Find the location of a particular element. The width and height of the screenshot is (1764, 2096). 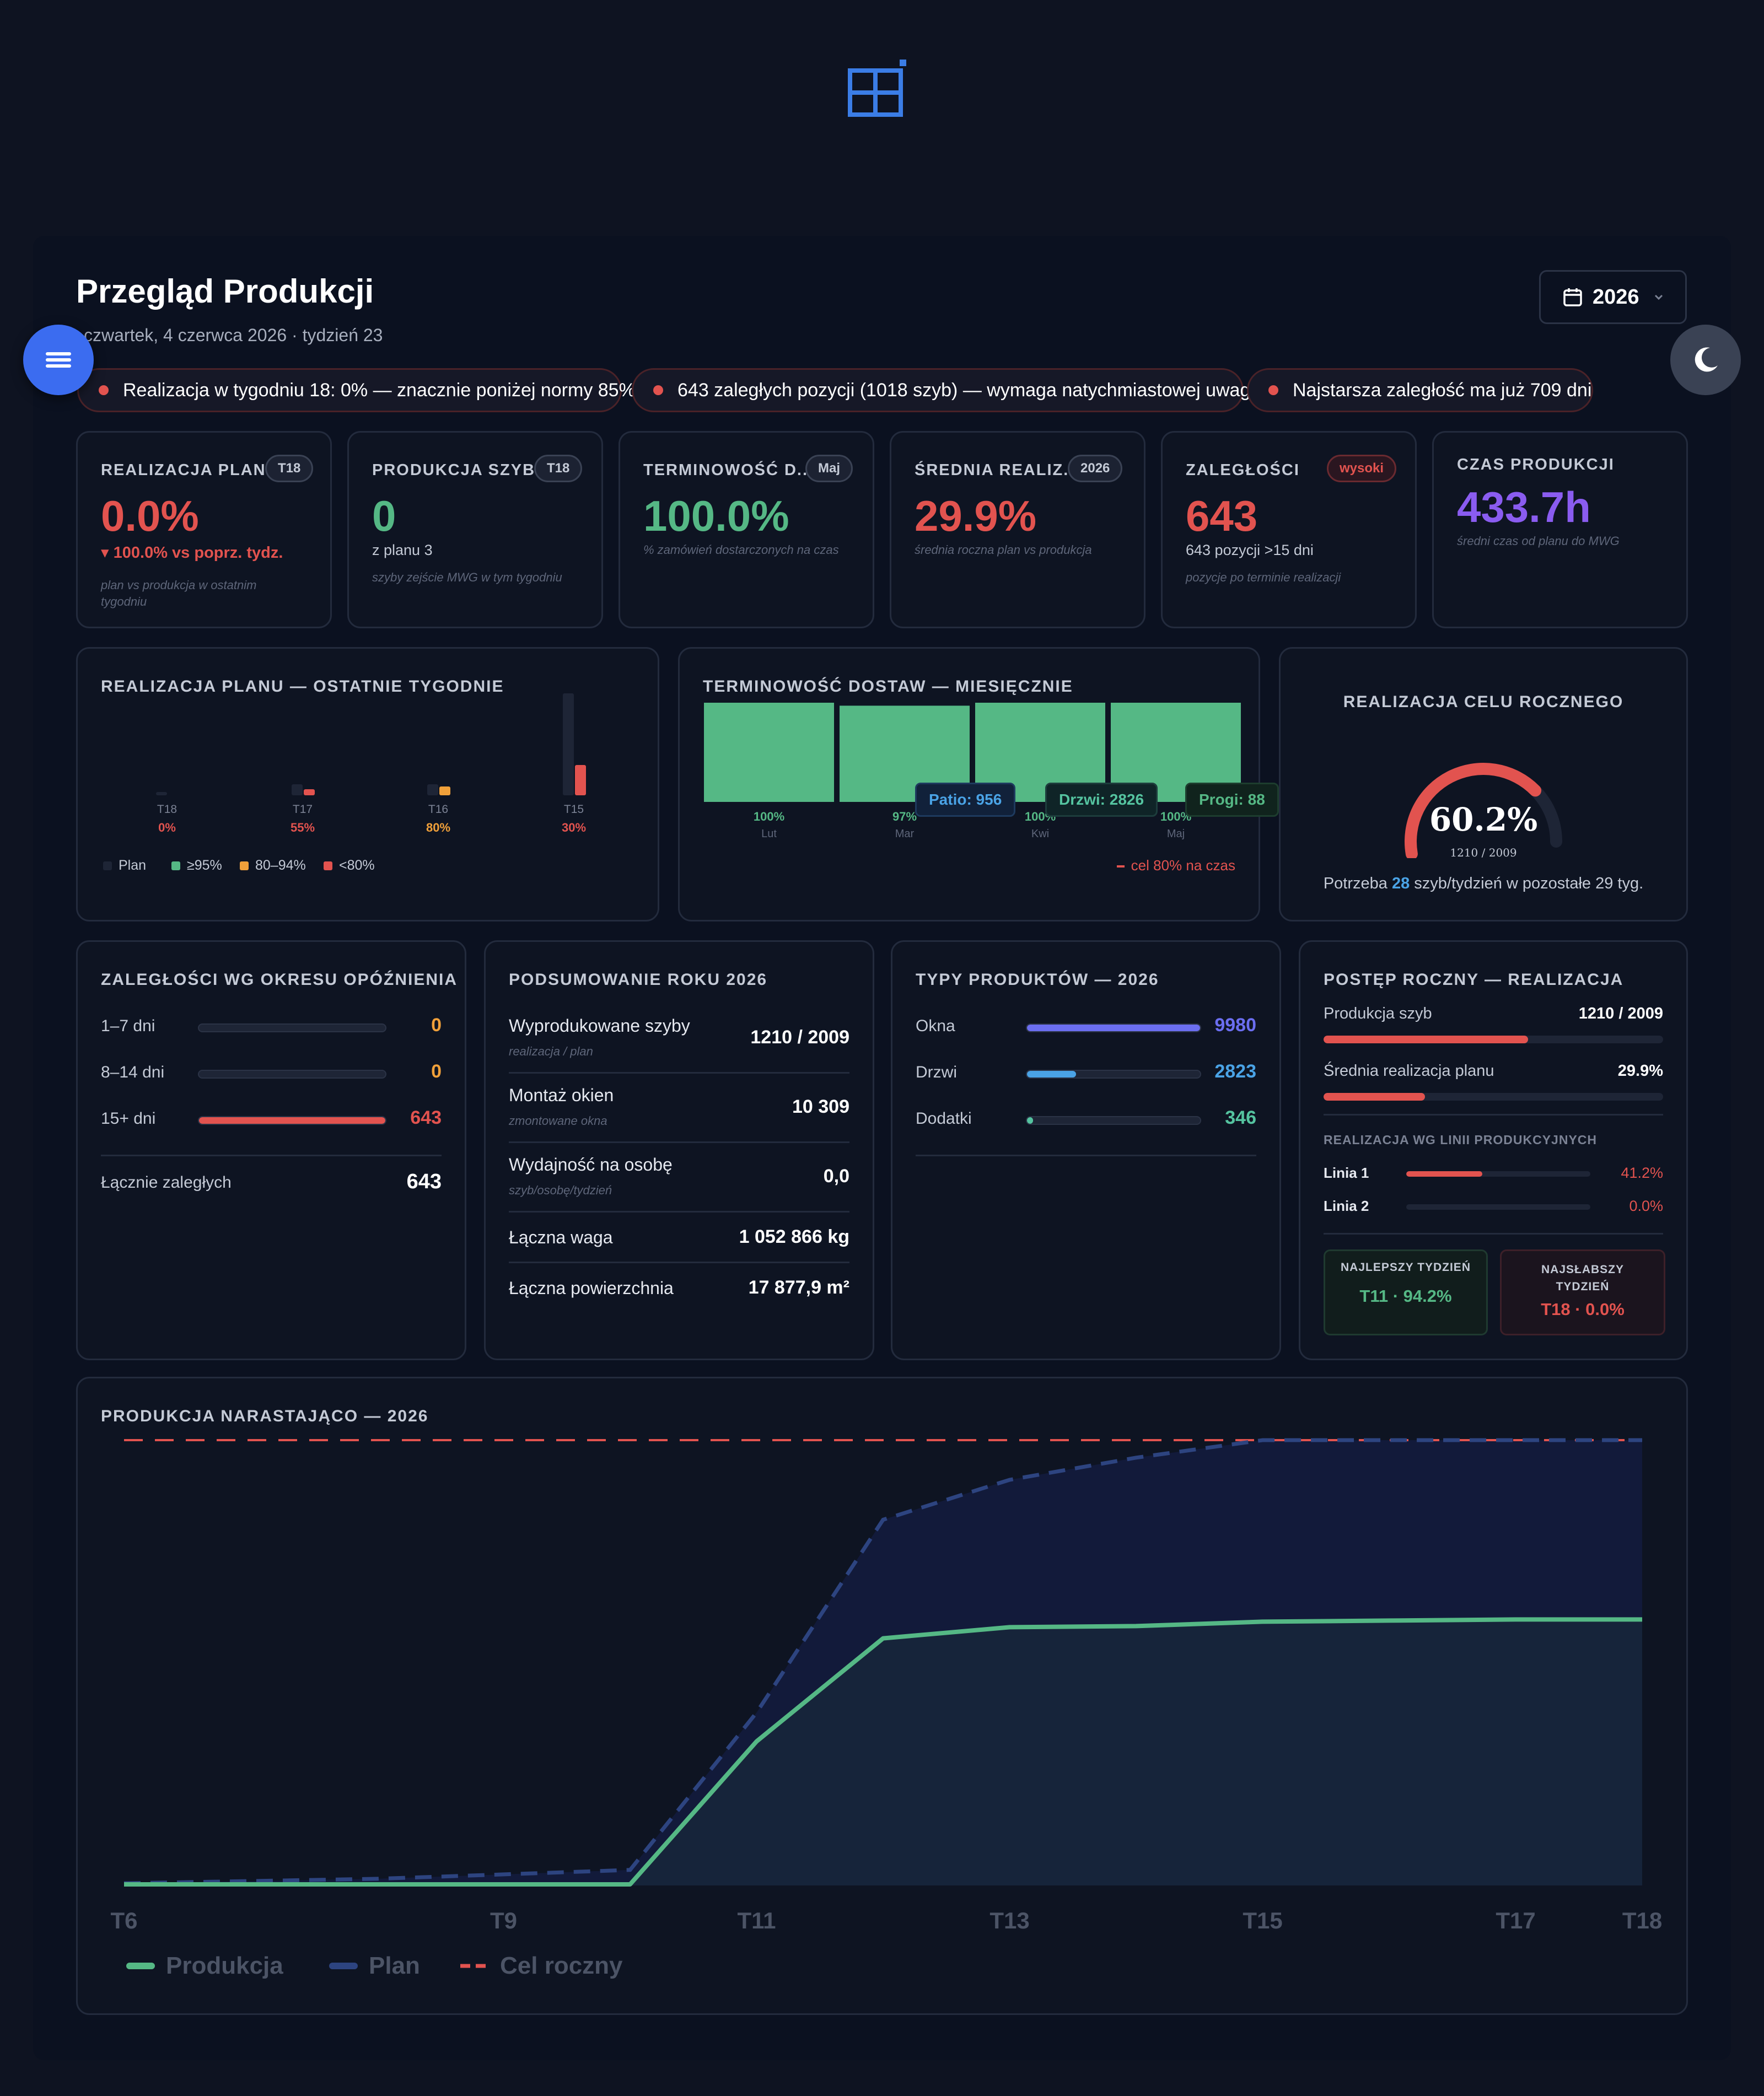

worst-week-box: NAJSŁABSZY TYDZIEŃ T18 · 0.0% is located at coordinates (1583, 1292).